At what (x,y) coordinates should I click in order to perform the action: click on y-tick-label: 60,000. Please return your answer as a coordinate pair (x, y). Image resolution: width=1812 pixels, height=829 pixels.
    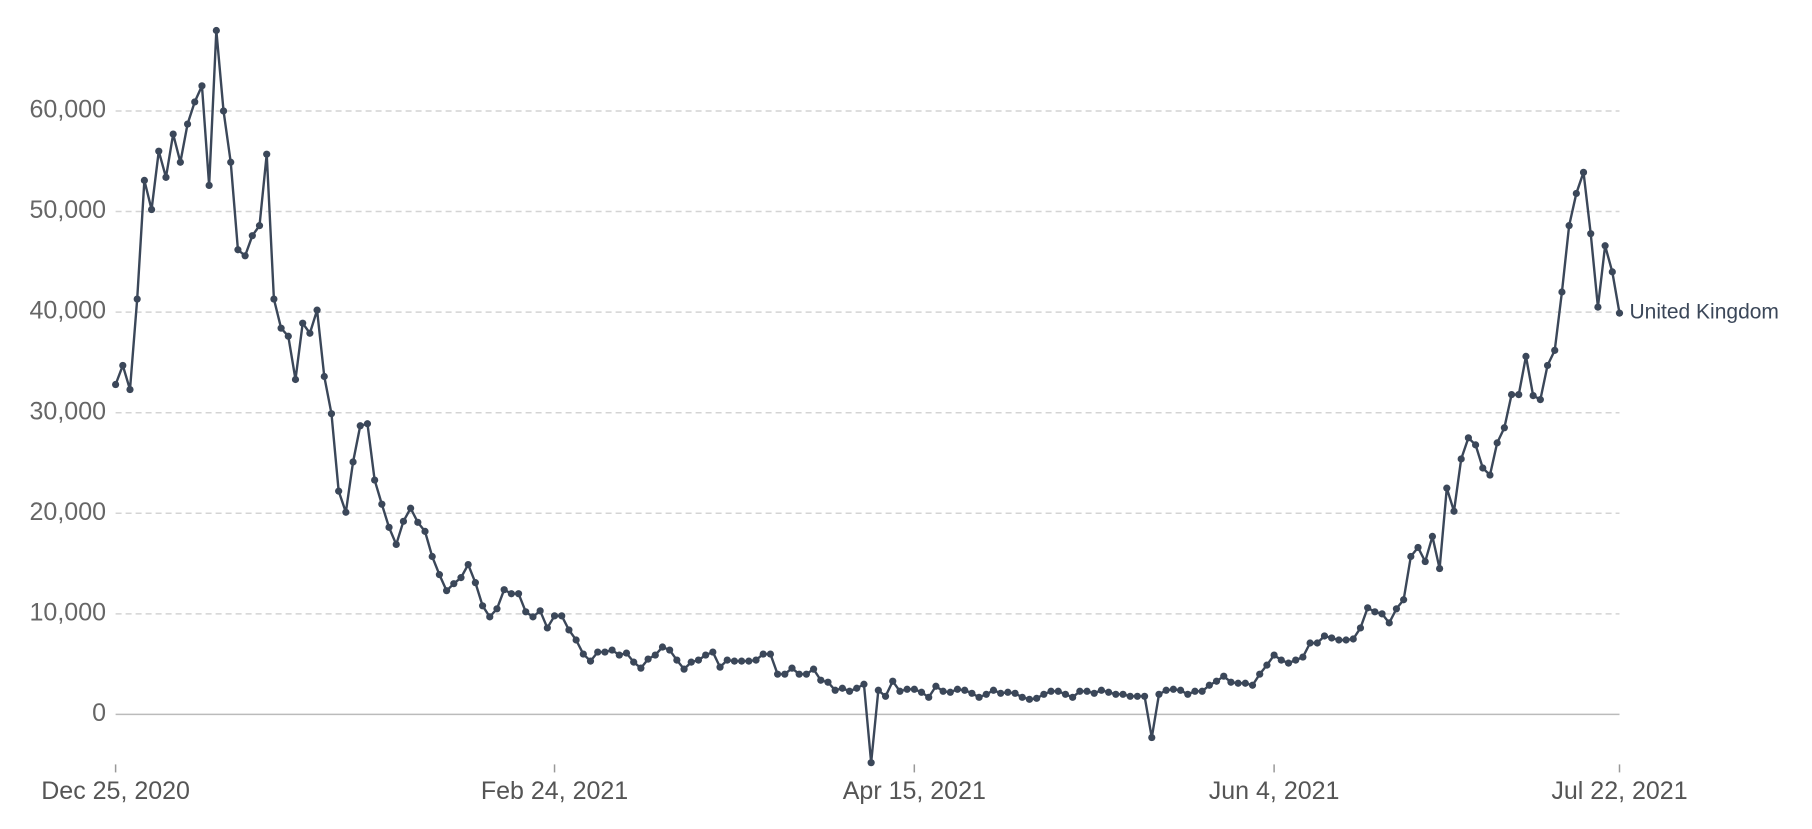
    Looking at the image, I should click on (68, 110).